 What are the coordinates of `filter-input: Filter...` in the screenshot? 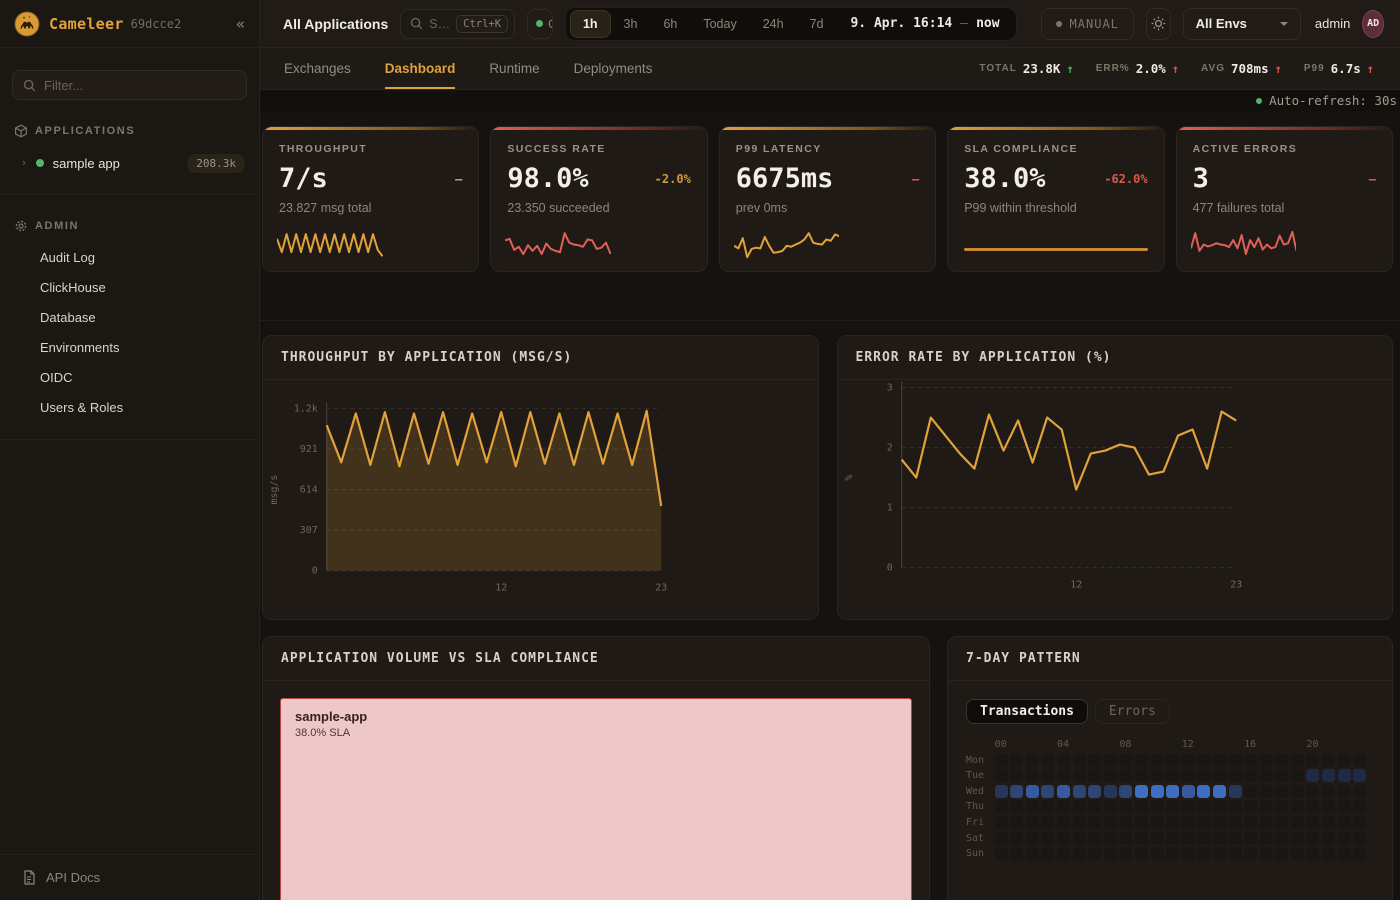 It's located at (129, 85).